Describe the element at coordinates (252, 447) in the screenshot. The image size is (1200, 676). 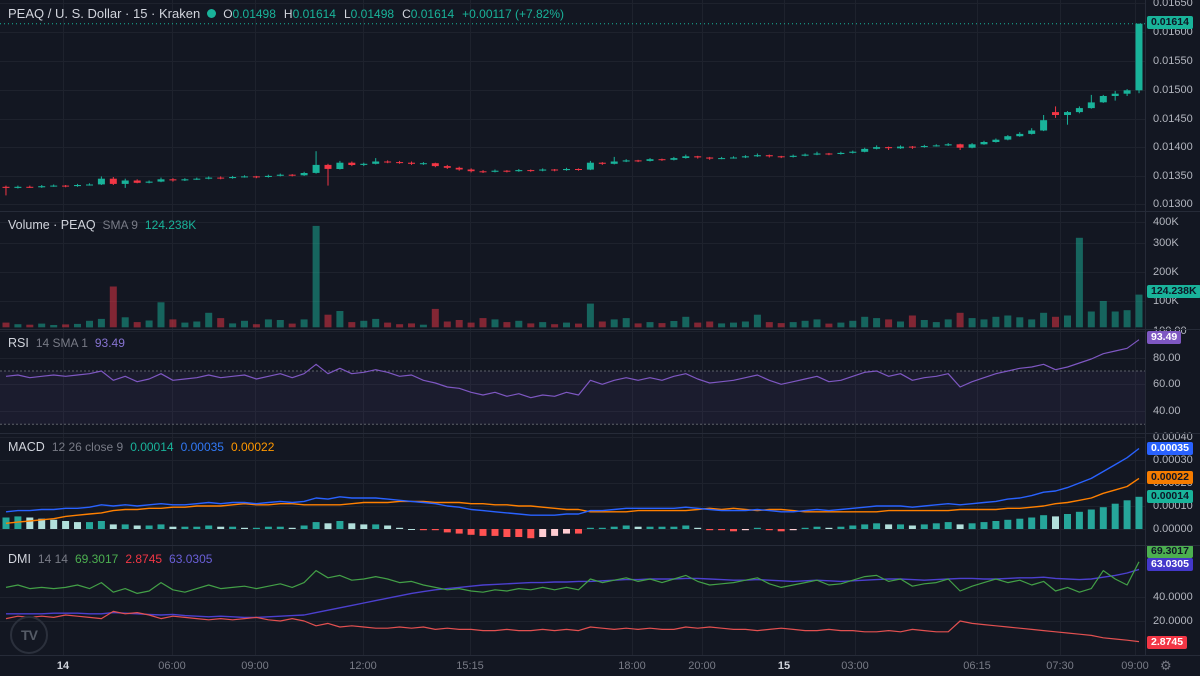
I see `macd-signal-value: 0.00022` at that location.